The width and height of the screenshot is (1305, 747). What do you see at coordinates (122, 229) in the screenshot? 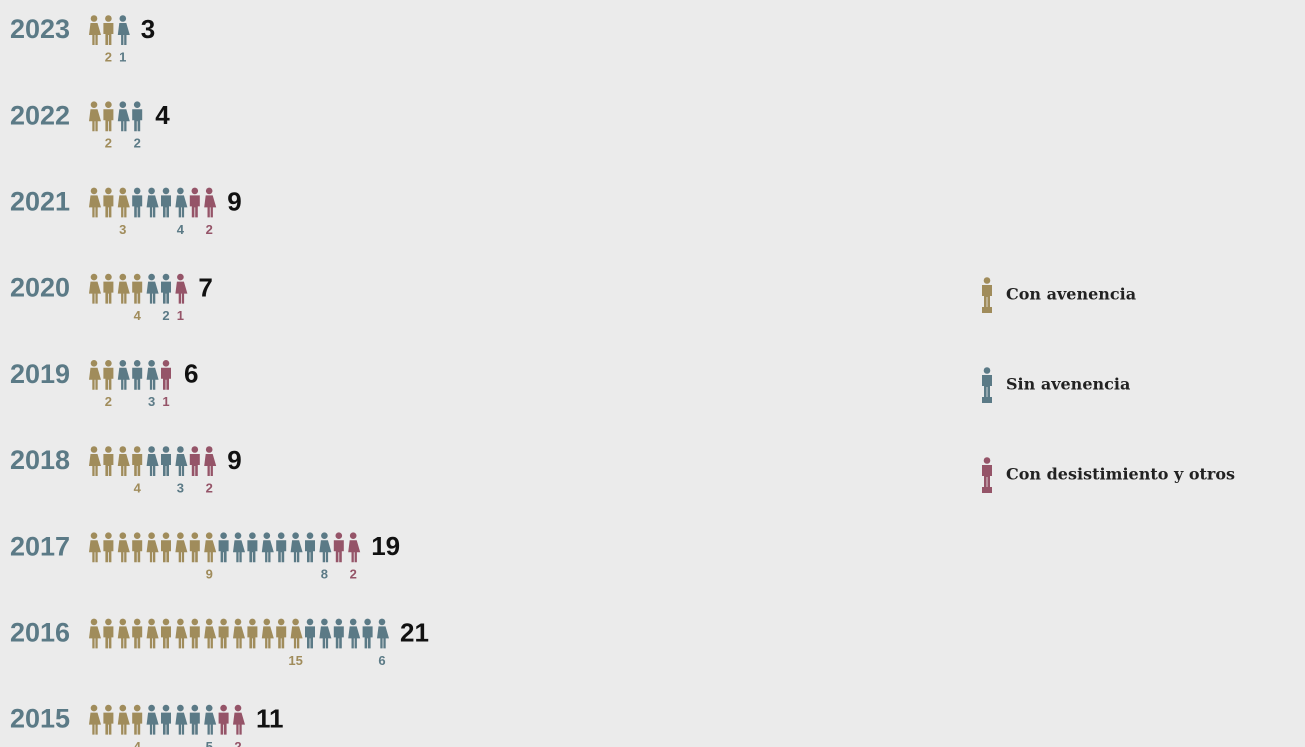
I see `count-label: 3` at bounding box center [122, 229].